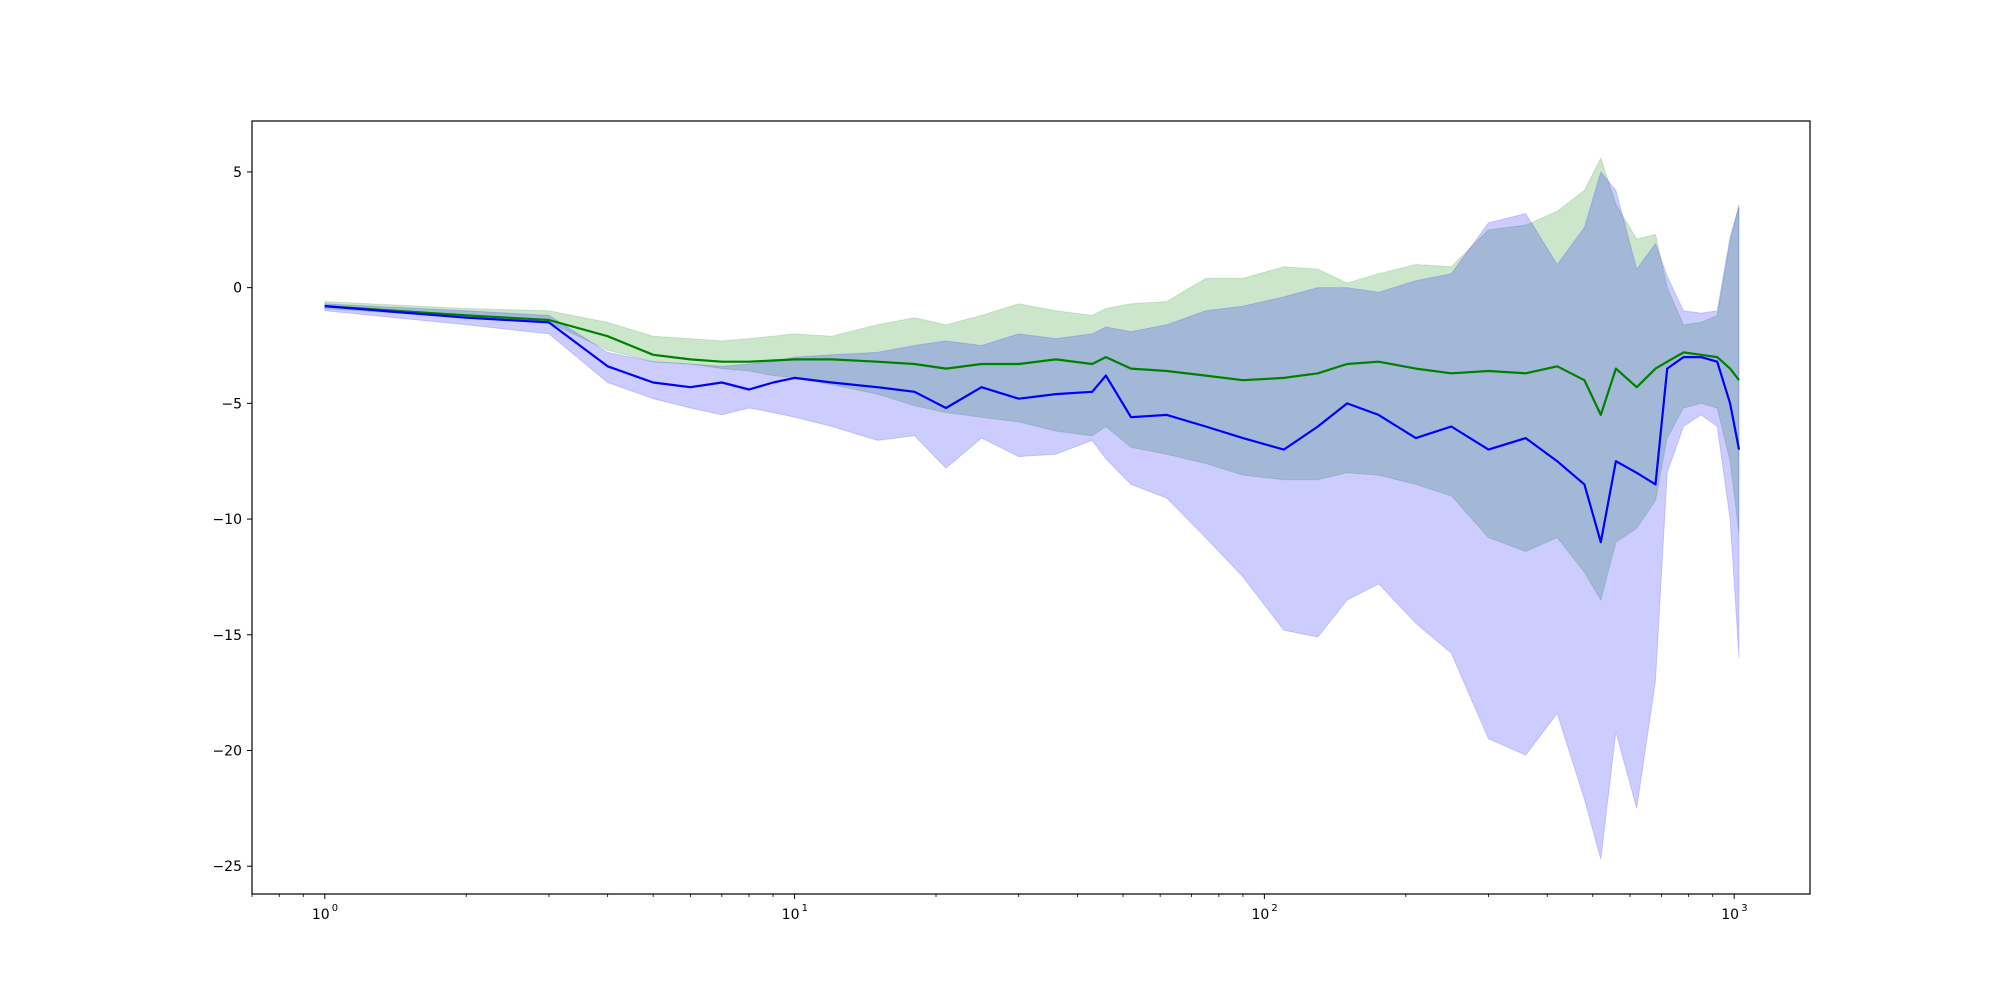 This screenshot has height=1000, width=2000. Describe the element at coordinates (227, 636) in the screenshot. I see `y-tick-label: −15` at that location.